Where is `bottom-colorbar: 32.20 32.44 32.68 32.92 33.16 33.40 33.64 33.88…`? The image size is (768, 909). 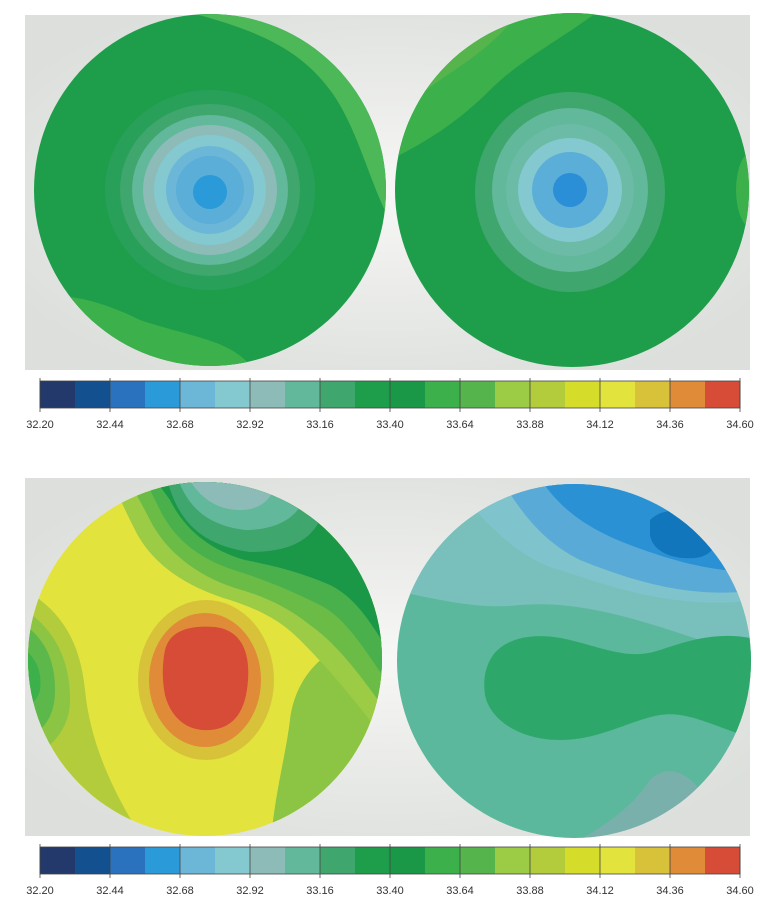 bottom-colorbar: 32.20 32.44 32.68 32.92 33.16 33.40 33.64 33.88… is located at coordinates (390, 870).